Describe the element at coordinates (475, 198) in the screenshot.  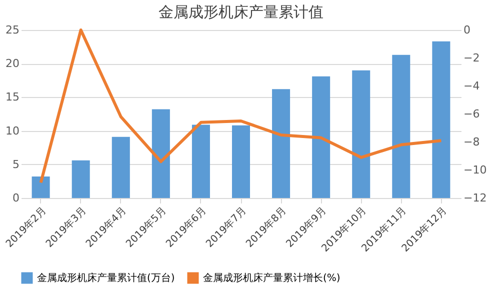
I see `y2-tick-label: −12` at that location.